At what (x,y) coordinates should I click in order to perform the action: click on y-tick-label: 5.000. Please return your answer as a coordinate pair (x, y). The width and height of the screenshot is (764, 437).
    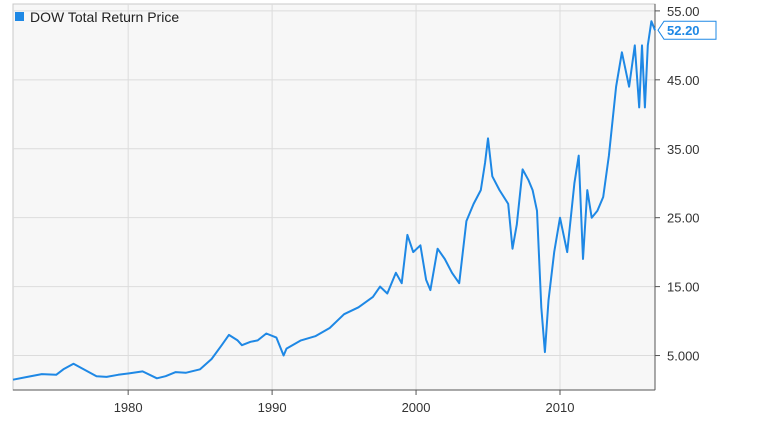
    Looking at the image, I should click on (683, 356).